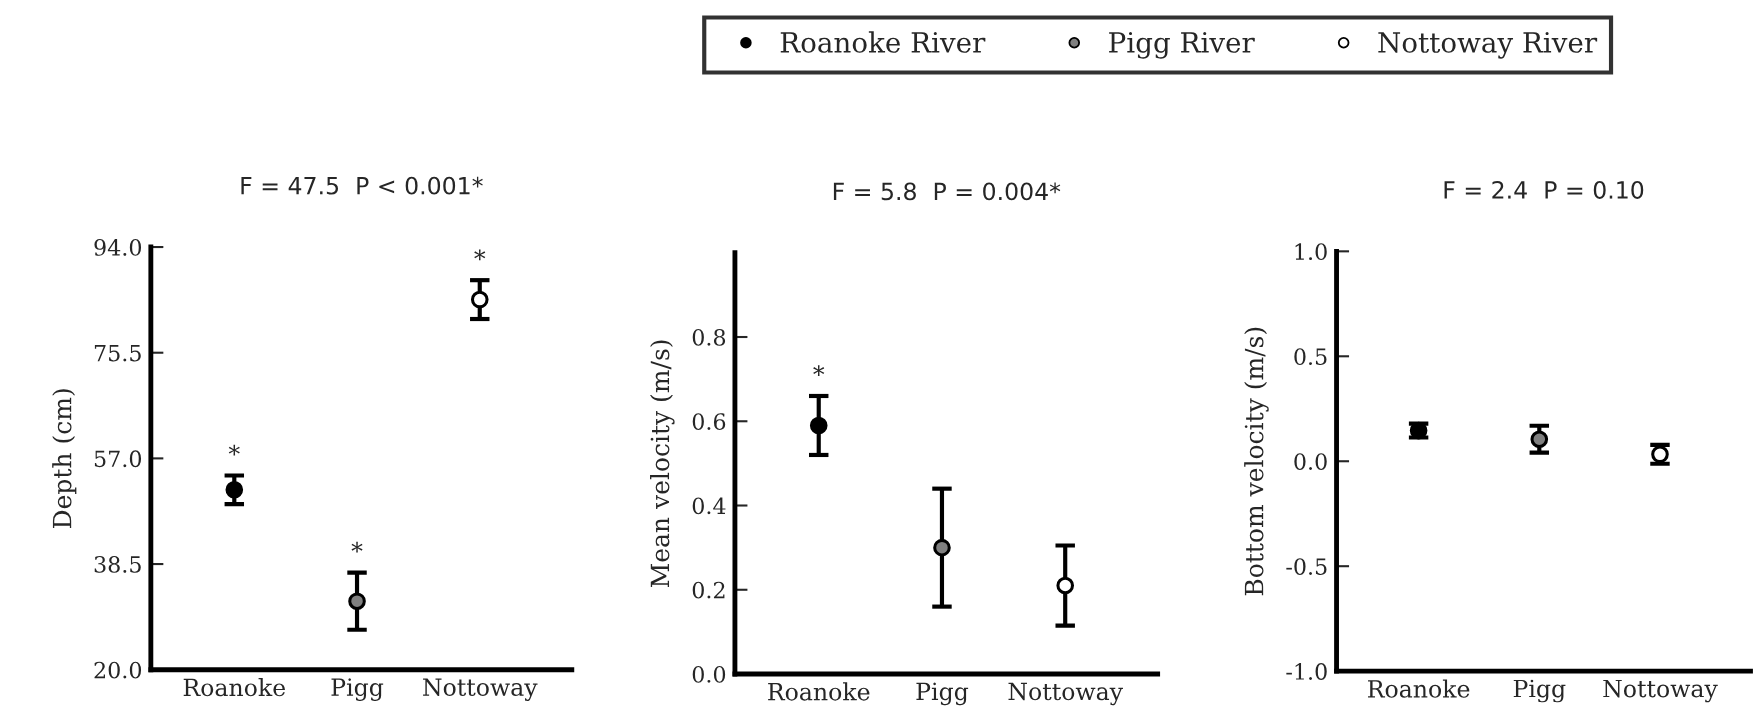  What do you see at coordinates (117, 564) in the screenshot?
I see `y-tick-label: 38.5` at bounding box center [117, 564].